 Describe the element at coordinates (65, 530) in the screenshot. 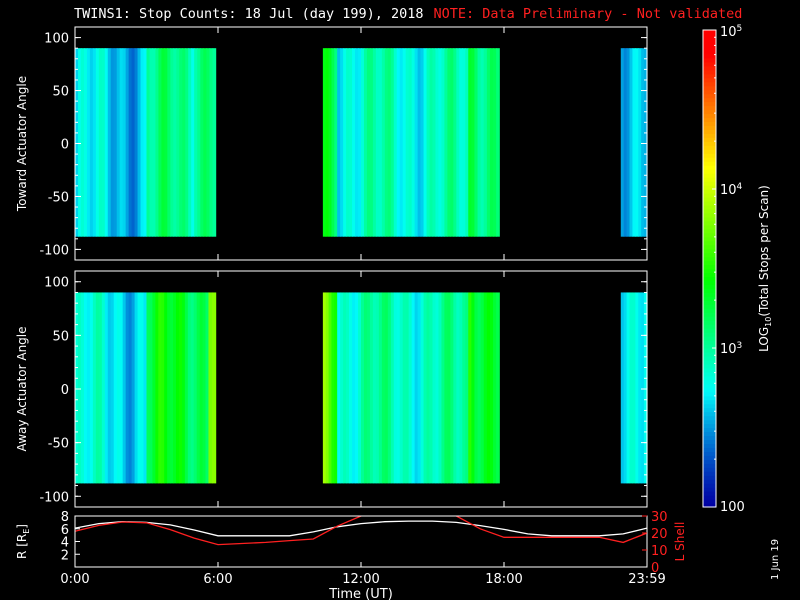

I see `y-tick-label: 6` at that location.